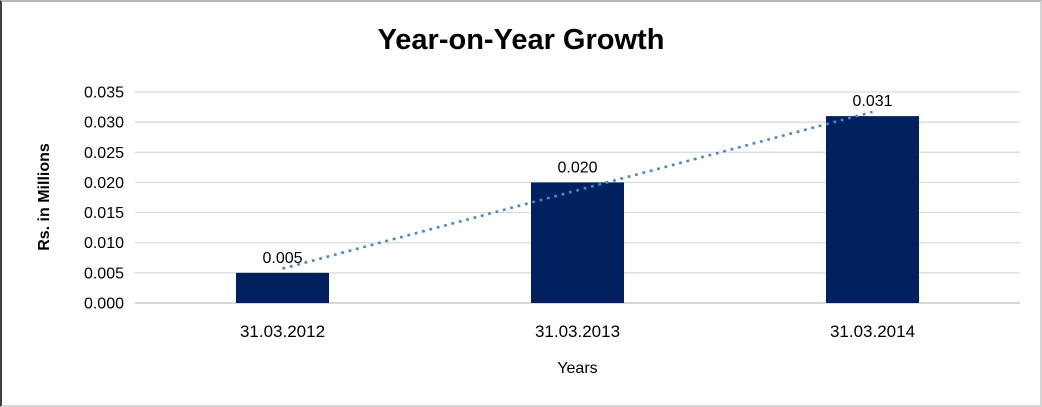  Describe the element at coordinates (577, 331) in the screenshot. I see `x-category-label: 31.03.2013` at that location.